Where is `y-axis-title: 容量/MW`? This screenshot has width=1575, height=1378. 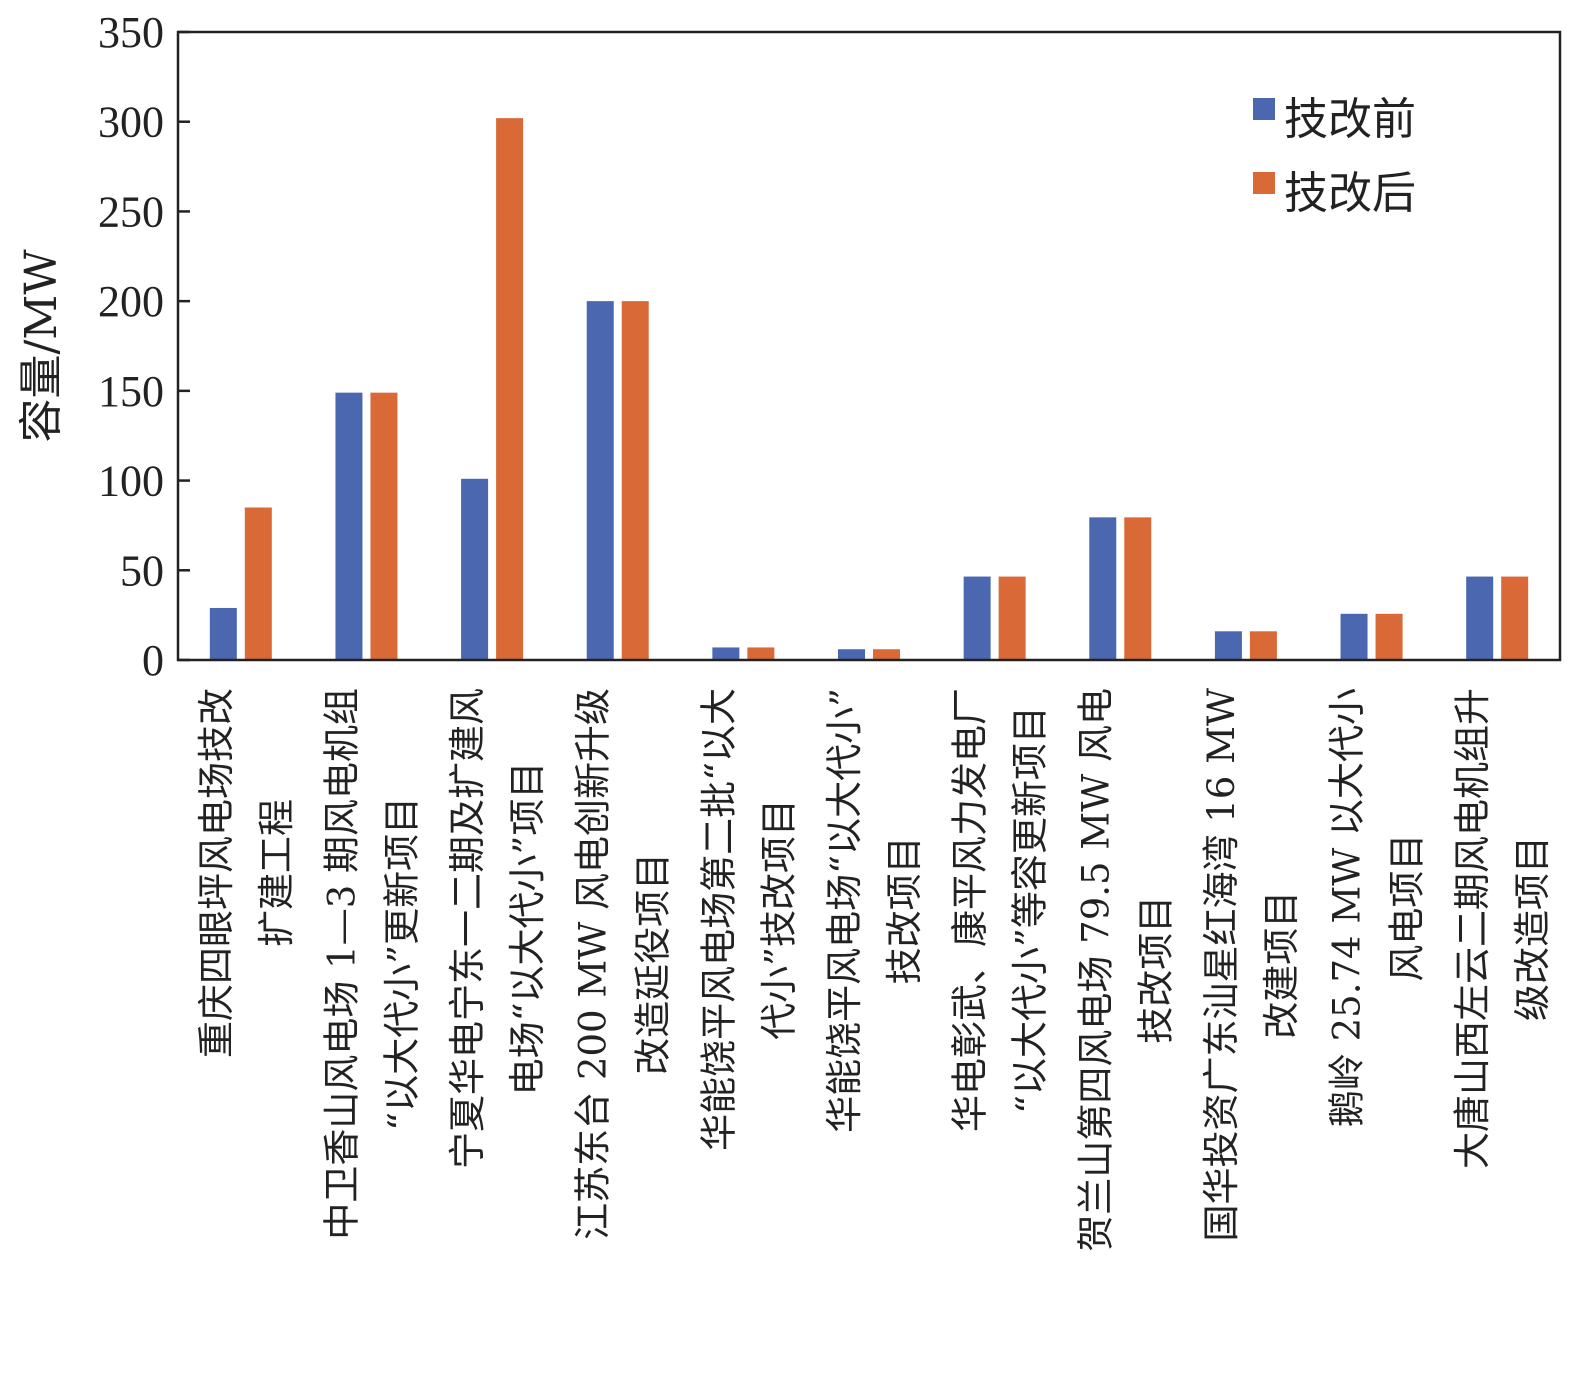
y-axis-title: 容量/MW is located at coordinates (41, 346).